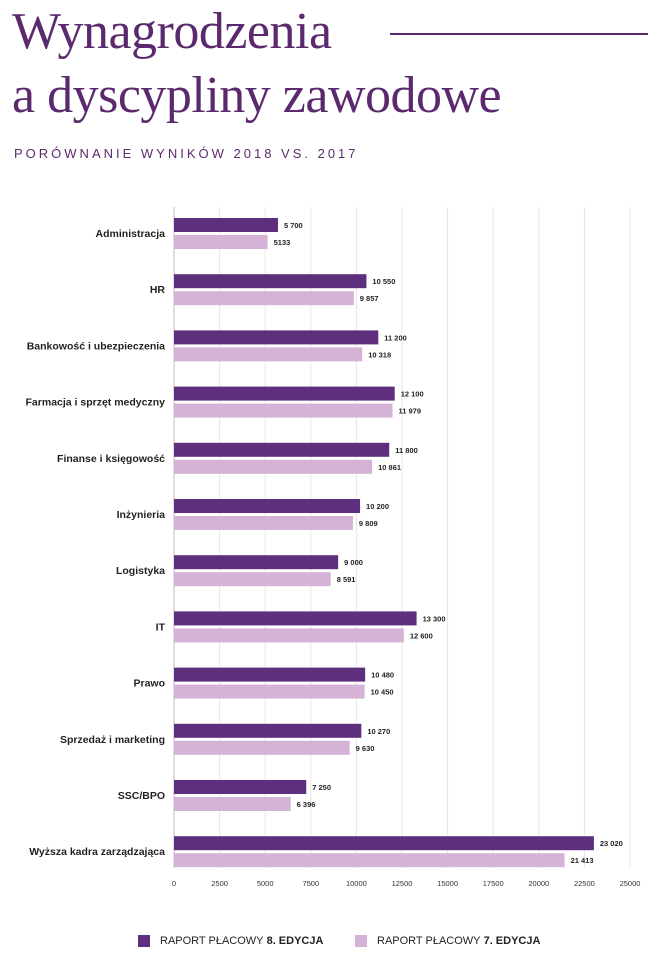 The height and width of the screenshot is (955, 655). I want to click on x-tick-label: 25000, so click(630, 883).